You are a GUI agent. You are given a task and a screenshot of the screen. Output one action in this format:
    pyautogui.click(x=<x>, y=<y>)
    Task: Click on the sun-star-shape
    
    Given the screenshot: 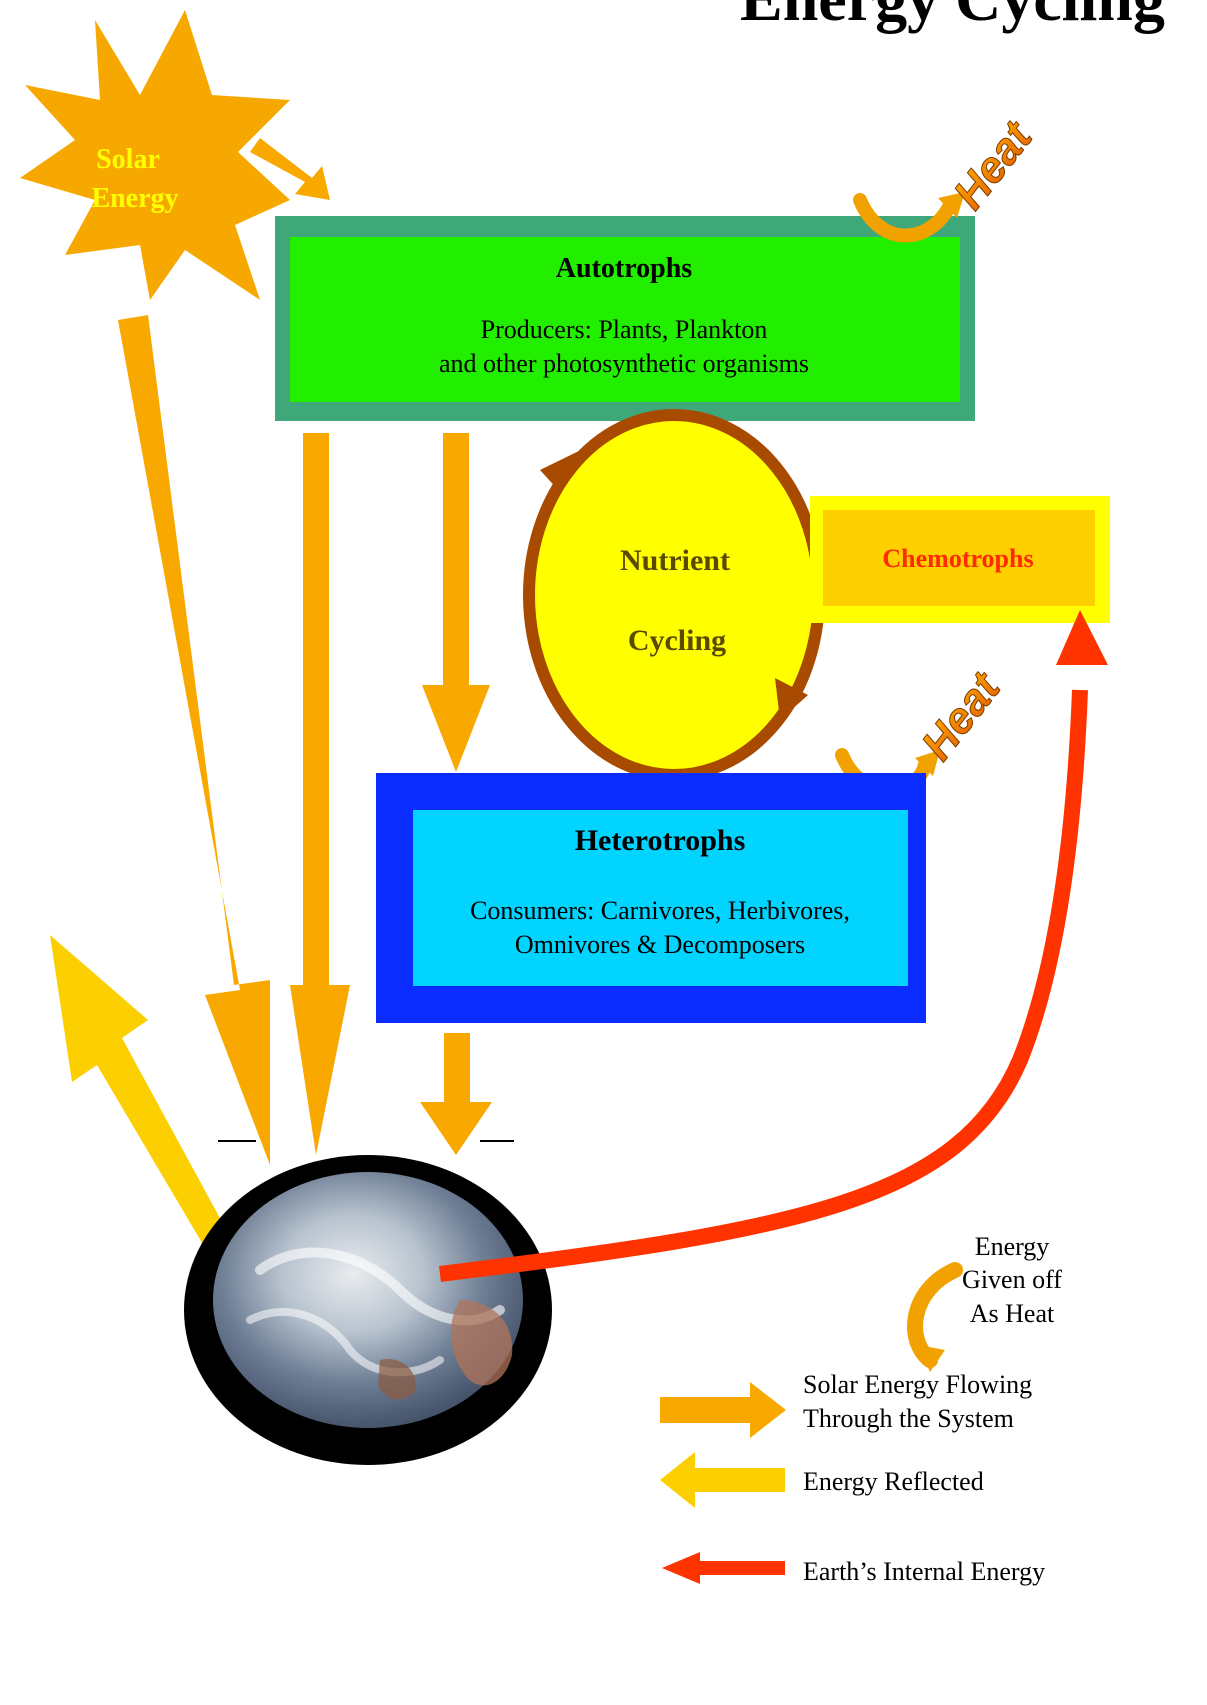 What is the action you would take?
    pyautogui.click(x=155, y=155)
    